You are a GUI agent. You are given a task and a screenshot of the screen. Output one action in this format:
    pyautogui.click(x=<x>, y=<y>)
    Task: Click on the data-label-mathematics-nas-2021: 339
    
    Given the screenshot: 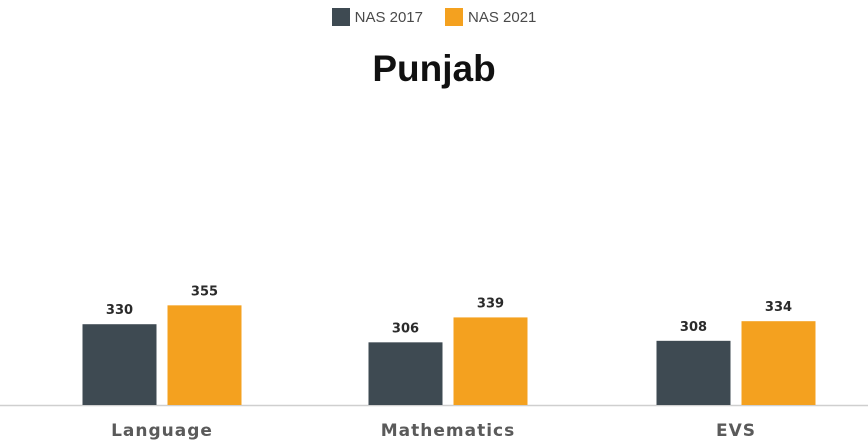 What is the action you would take?
    pyautogui.click(x=490, y=303)
    